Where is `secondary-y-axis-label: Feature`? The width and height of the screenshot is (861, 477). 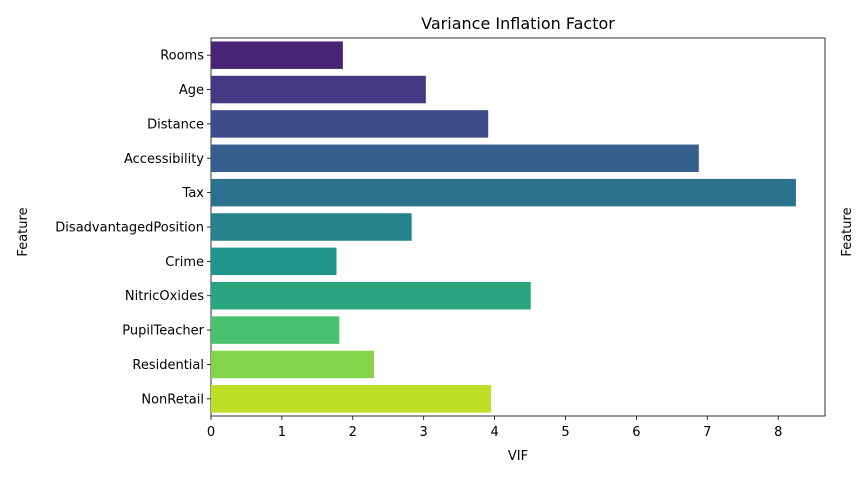
secondary-y-axis-label: Feature is located at coordinates (847, 231).